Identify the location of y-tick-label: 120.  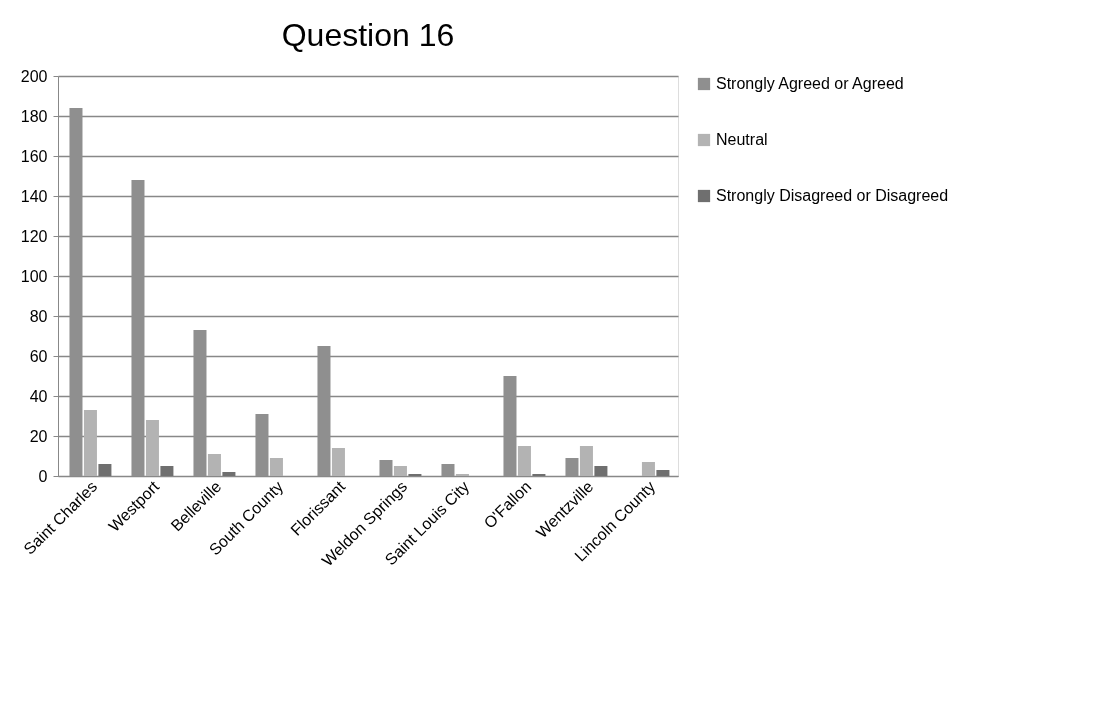
(34, 236).